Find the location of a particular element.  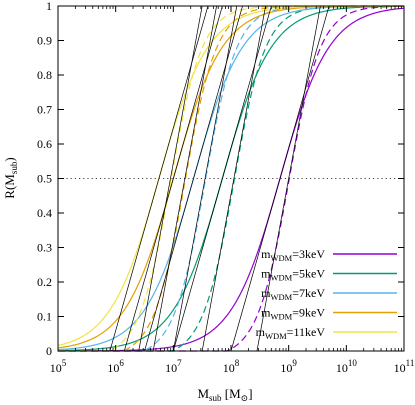

legend-label-rest: =7keV is located at coordinates (308, 293).